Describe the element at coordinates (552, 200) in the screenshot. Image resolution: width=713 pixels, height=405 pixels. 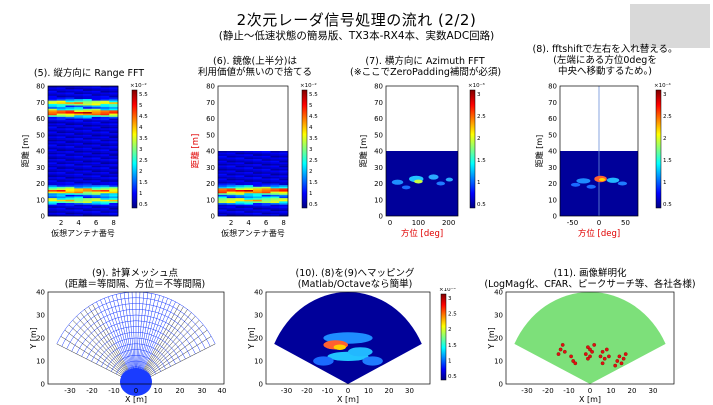
I see `p8-ytick: 10` at that location.